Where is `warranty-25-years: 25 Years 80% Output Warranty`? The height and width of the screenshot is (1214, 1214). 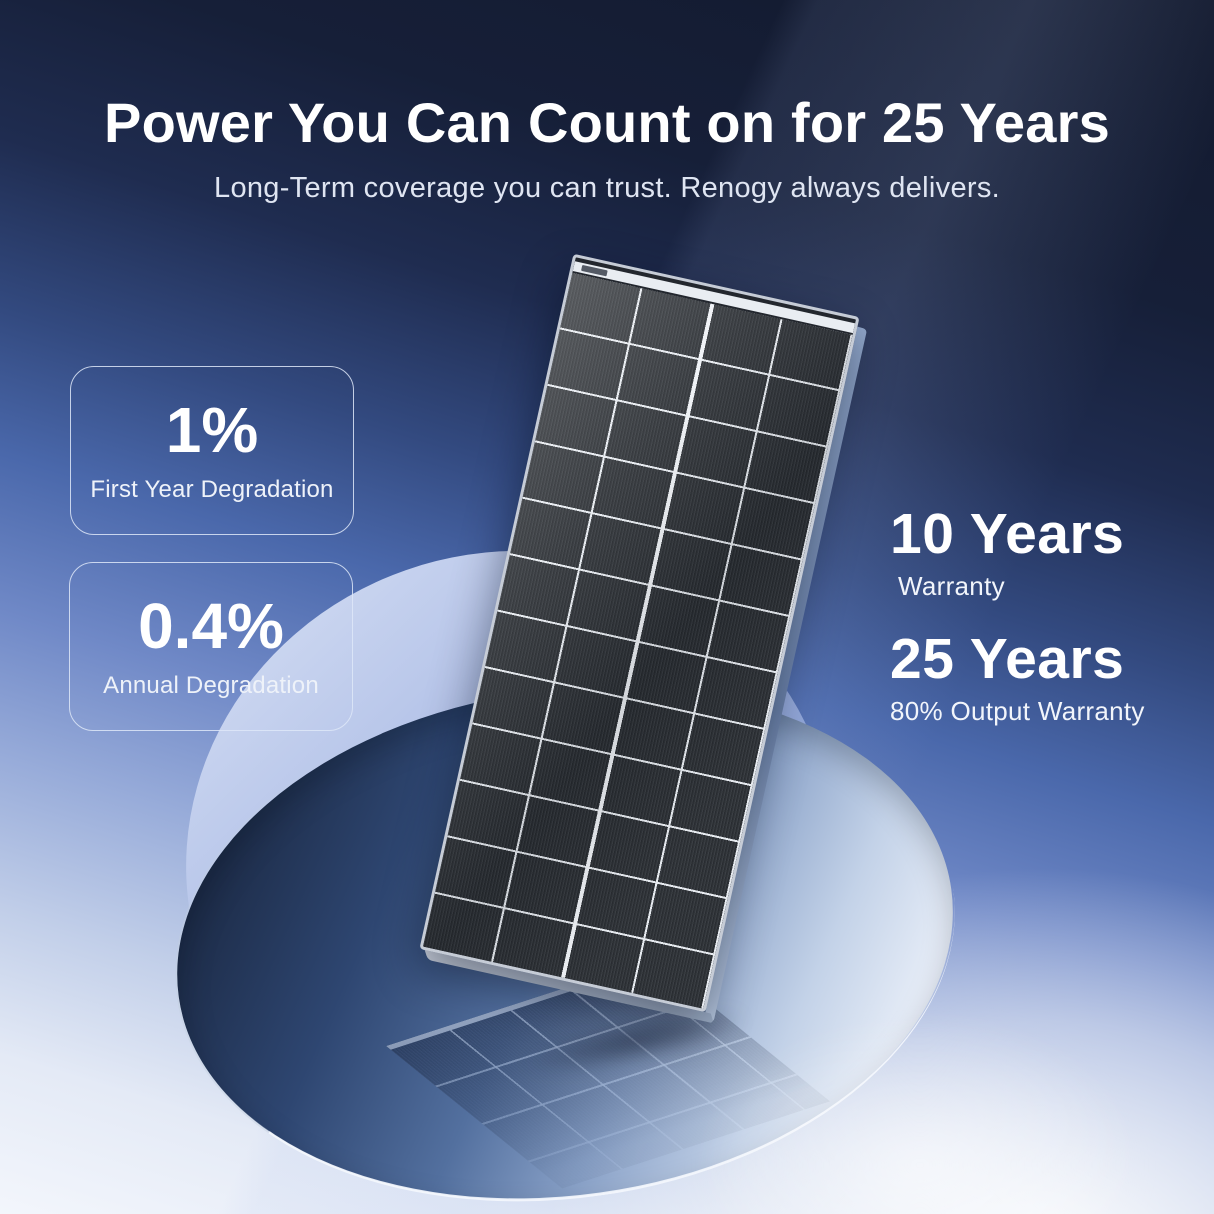 warranty-25-years: 25 Years 80% Output Warranty is located at coordinates (1017, 676).